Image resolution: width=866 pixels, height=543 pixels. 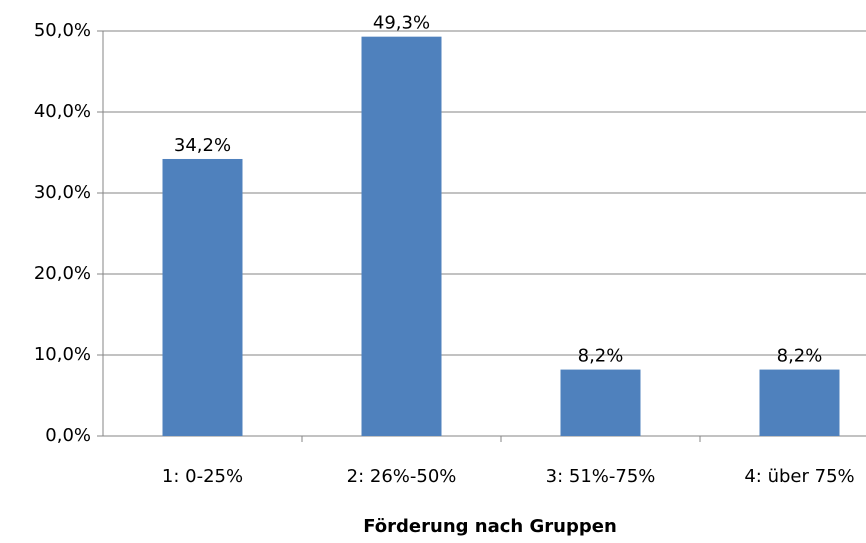 What do you see at coordinates (68, 435) in the screenshot?
I see `y-tick-label: 0,0%` at bounding box center [68, 435].